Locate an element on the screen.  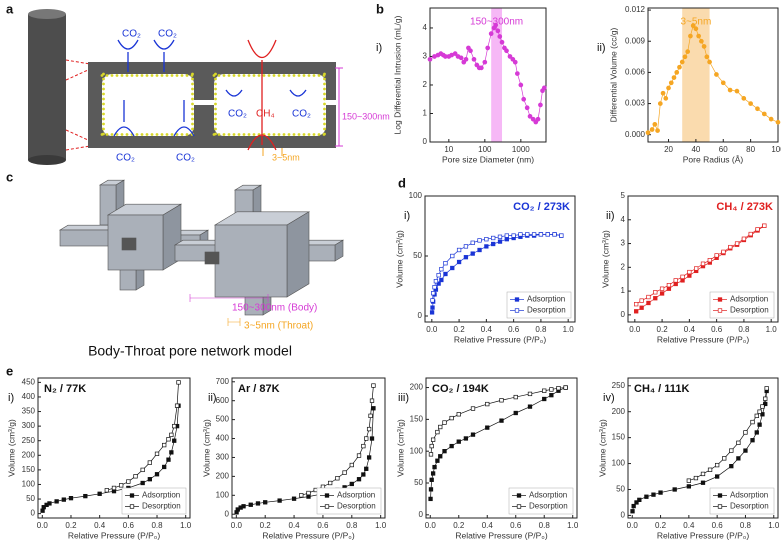
pore-body is located at coordinates (270, 105).